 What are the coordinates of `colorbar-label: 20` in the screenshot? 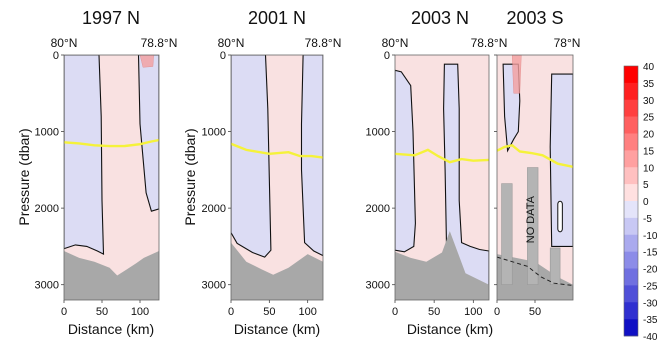 It's located at (649, 135).